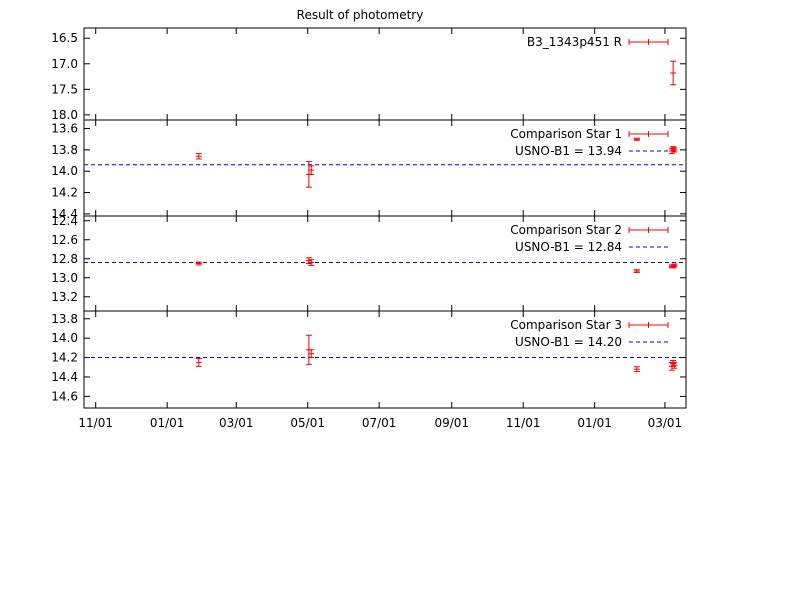 Image resolution: width=792 pixels, height=612 pixels. What do you see at coordinates (64, 115) in the screenshot?
I see `panel-1-ytick-label: 18.0` at bounding box center [64, 115].